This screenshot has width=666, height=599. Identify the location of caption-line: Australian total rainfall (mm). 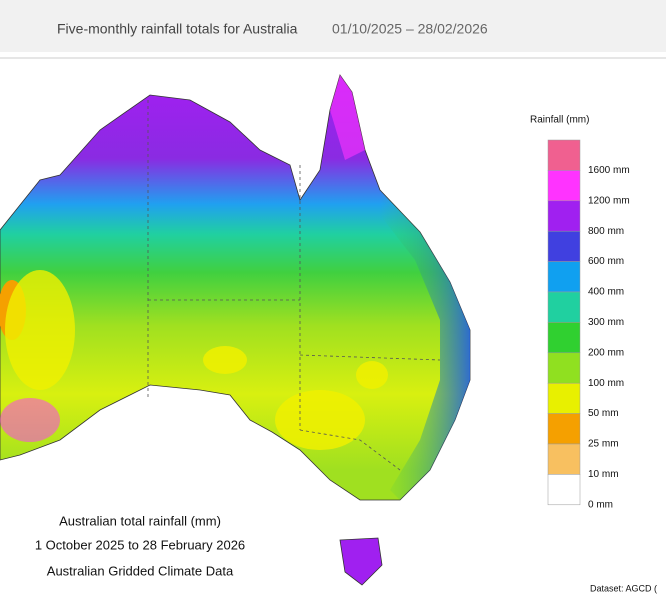
(140, 520).